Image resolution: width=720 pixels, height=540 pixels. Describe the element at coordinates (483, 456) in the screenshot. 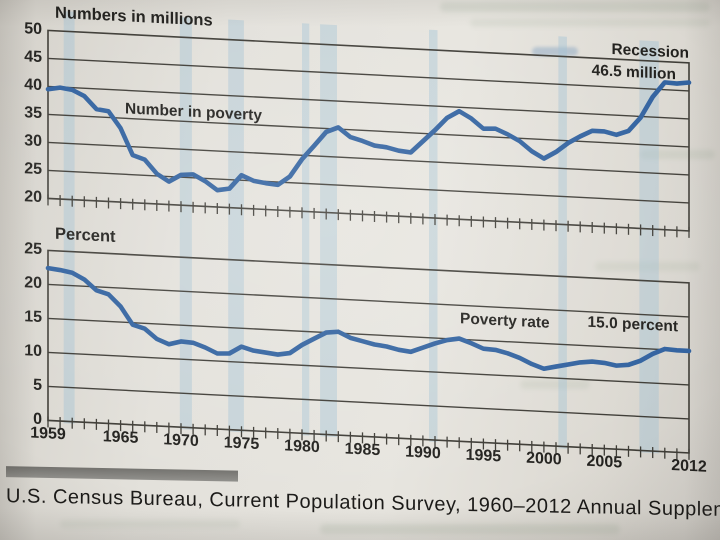

I see `x-tick-label: 1995` at that location.